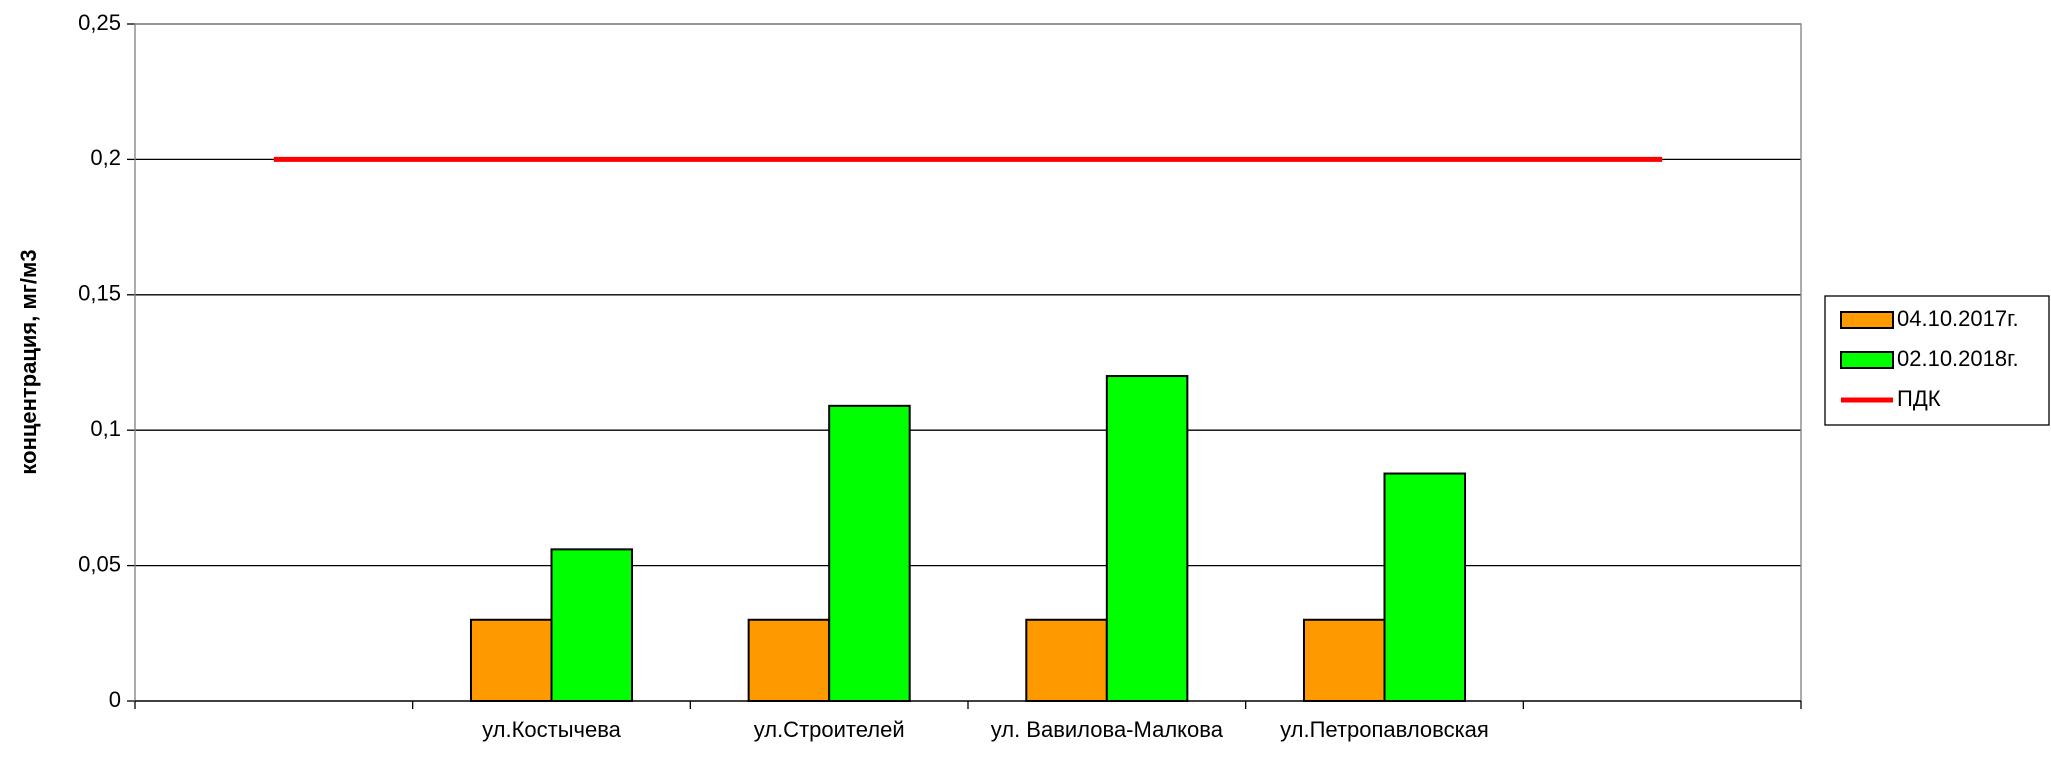  I want to click on y-tick-label: 0,15, so click(99, 293).